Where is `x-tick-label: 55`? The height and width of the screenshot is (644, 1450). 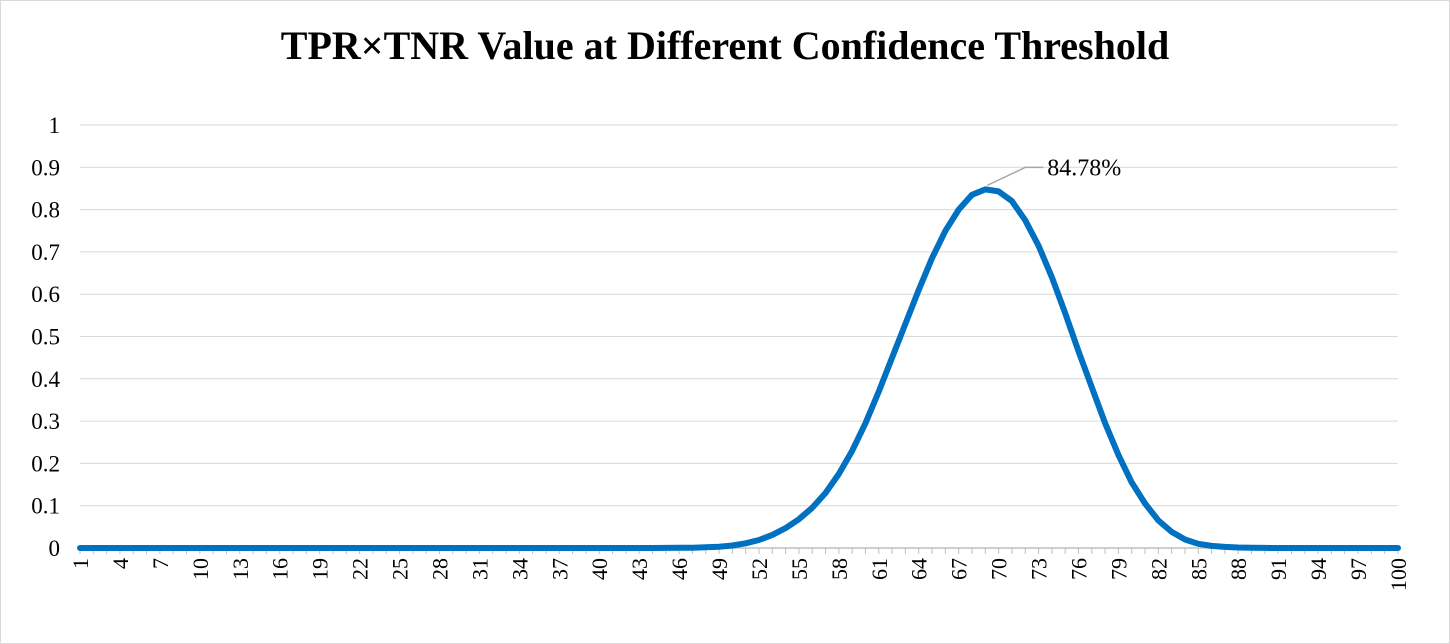
x-tick-label: 55 is located at coordinates (799, 569).